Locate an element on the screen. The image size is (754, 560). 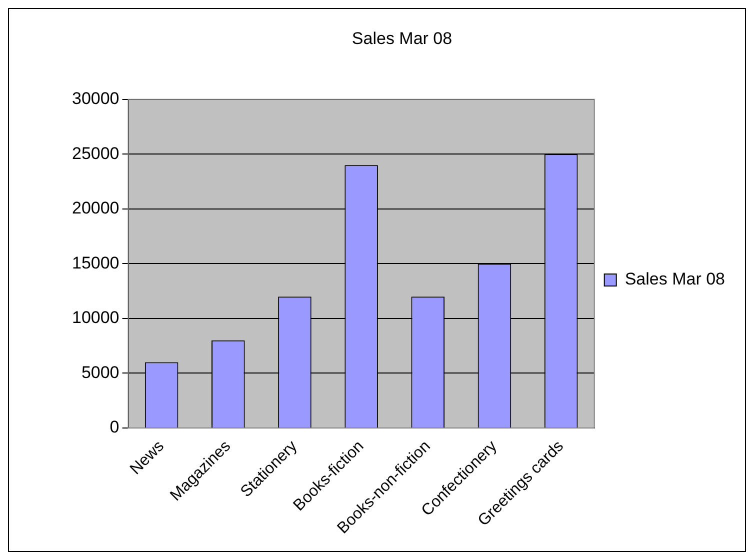
y-tick-label: 15000 is located at coordinates (96, 262).